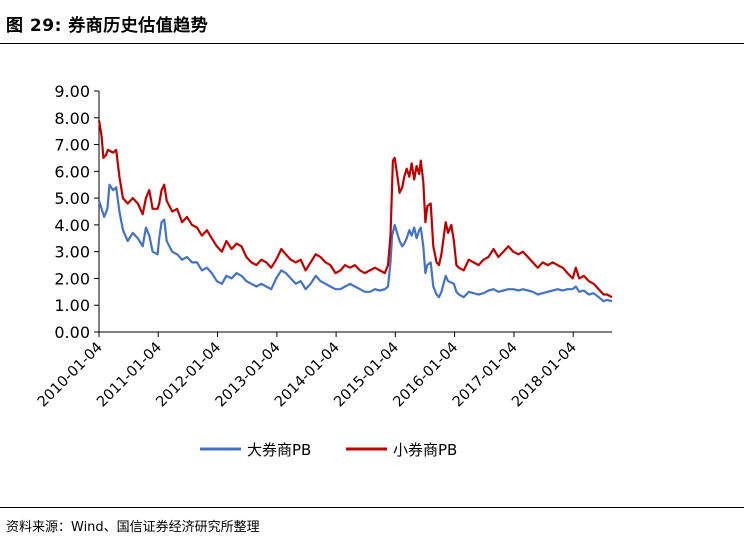 The width and height of the screenshot is (744, 543). I want to click on y-tick-label: 9.00, so click(72, 91).